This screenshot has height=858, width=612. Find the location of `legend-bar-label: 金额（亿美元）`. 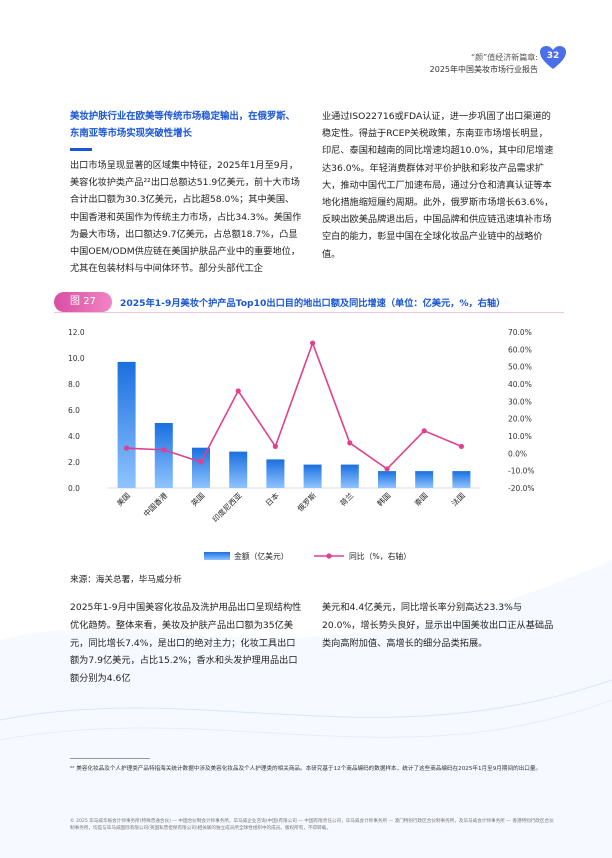

legend-bar-label: 金额（亿美元） is located at coordinates (261, 556).